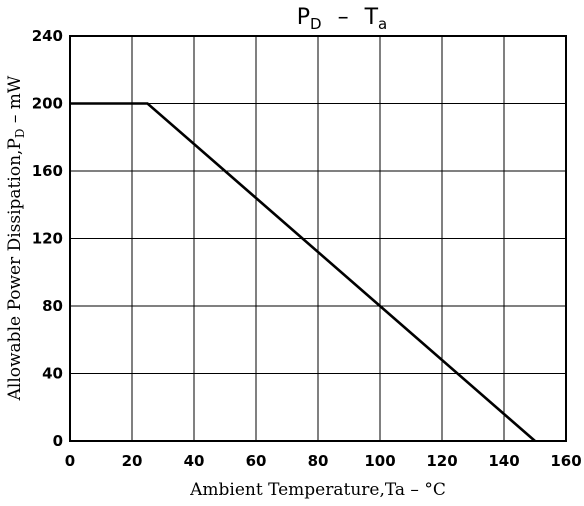 The width and height of the screenshot is (584, 506). I want to click on x-tick-labels: 0 20 40 60 80 100 120 140 160, so click(323, 461).